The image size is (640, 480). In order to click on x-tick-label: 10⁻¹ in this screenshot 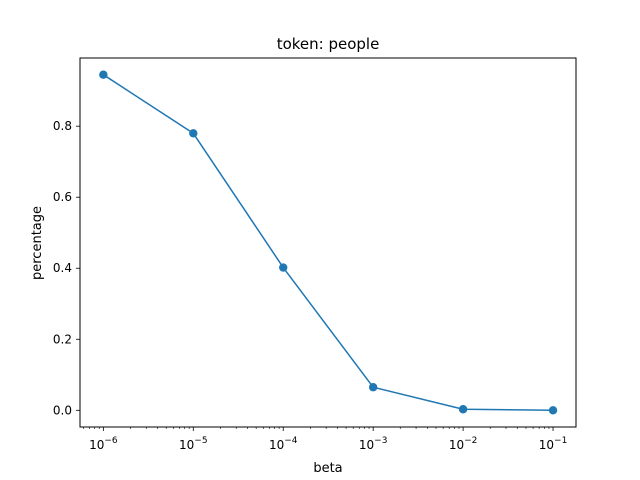, I will do `click(553, 444)`.